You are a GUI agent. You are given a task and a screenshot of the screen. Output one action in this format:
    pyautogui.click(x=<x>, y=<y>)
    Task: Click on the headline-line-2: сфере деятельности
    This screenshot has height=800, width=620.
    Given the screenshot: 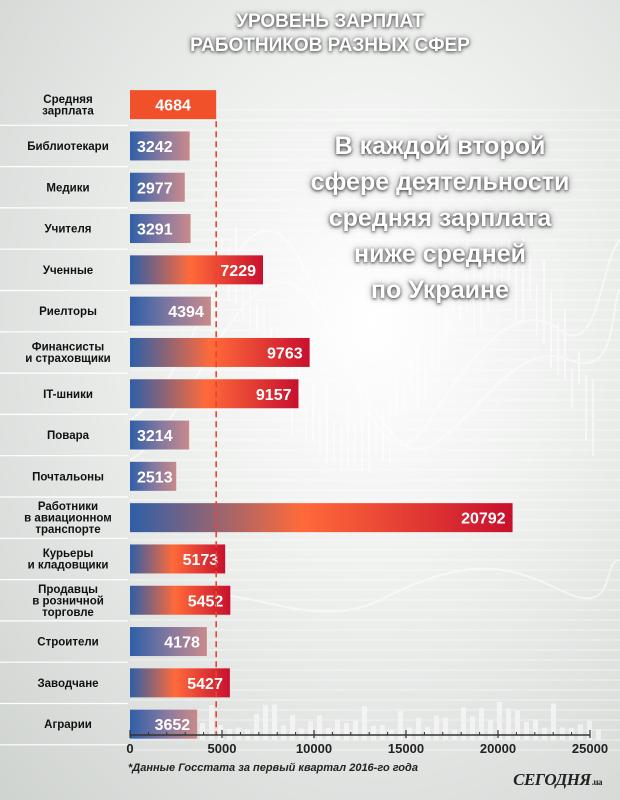 What is the action you would take?
    pyautogui.click(x=440, y=182)
    